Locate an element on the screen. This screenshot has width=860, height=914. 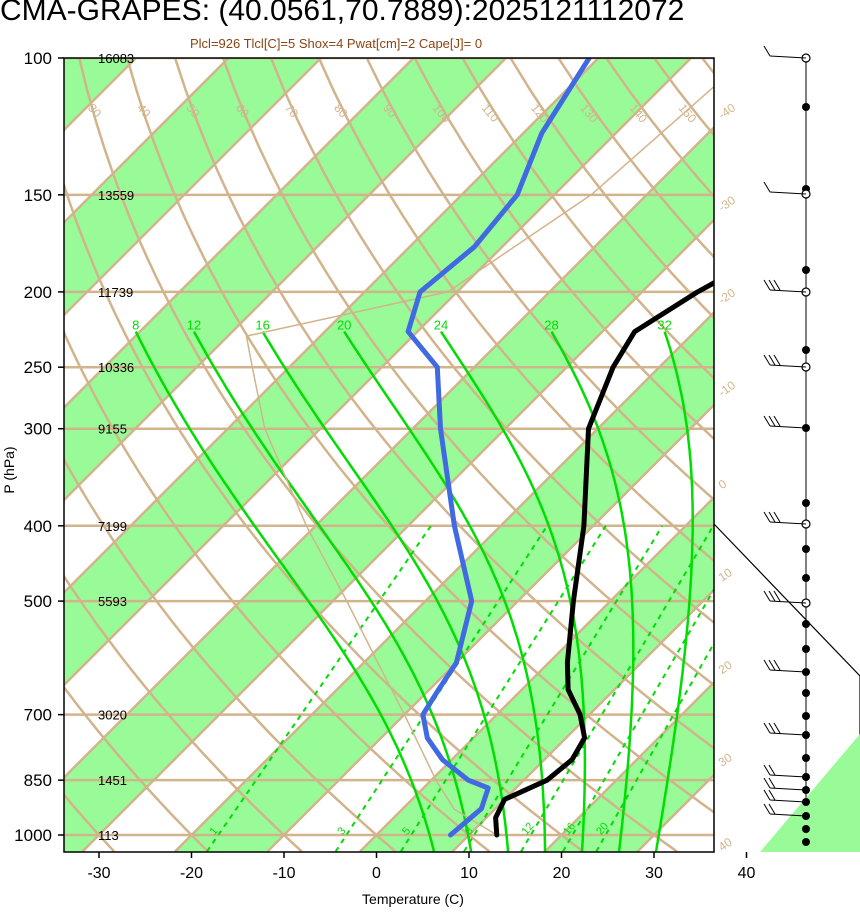
x-axis-label: Temperature (C) is located at coordinates (413, 899).